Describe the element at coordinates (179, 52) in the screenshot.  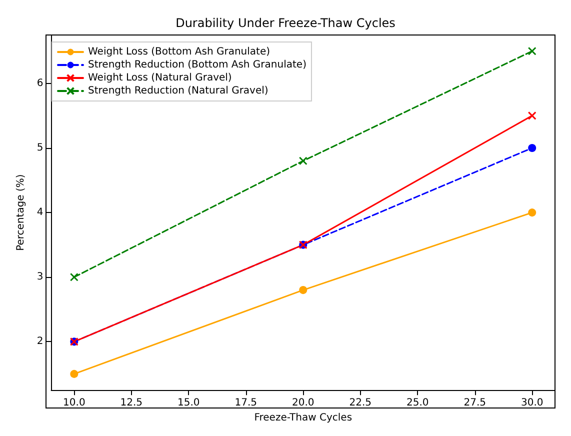
I see `legend-label: Weight Loss (Bottom Ash Granulate)` at that location.